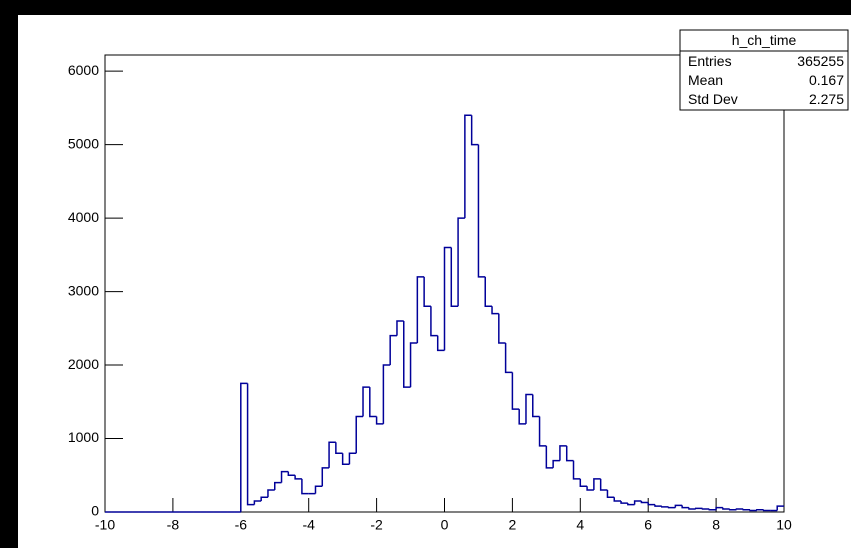 Image resolution: width=851 pixels, height=548 pixels. I want to click on x-tick-label: -8, so click(173, 525).